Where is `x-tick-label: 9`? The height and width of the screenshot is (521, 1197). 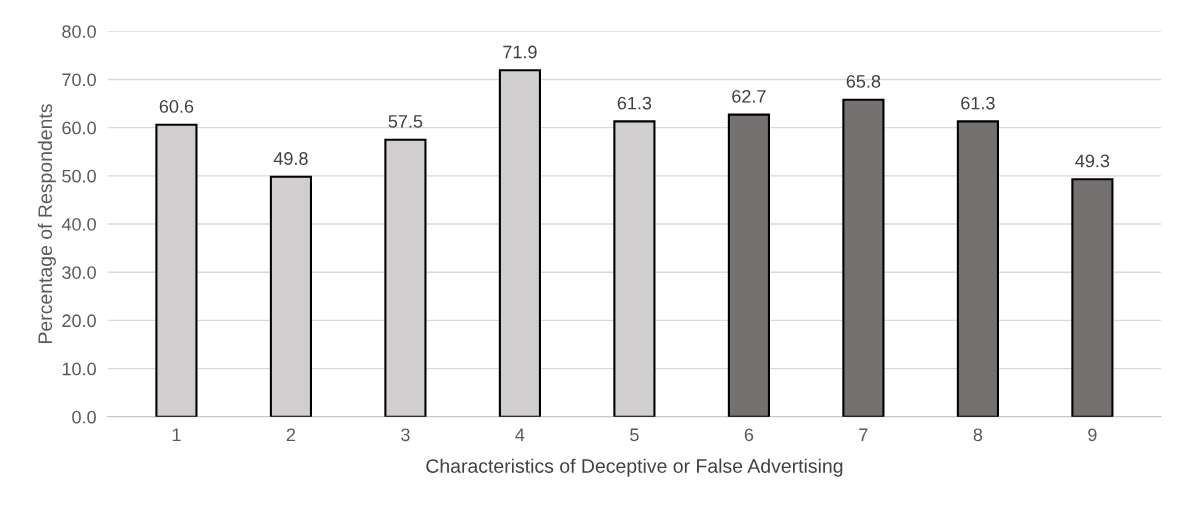
x-tick-label: 9 is located at coordinates (1092, 435).